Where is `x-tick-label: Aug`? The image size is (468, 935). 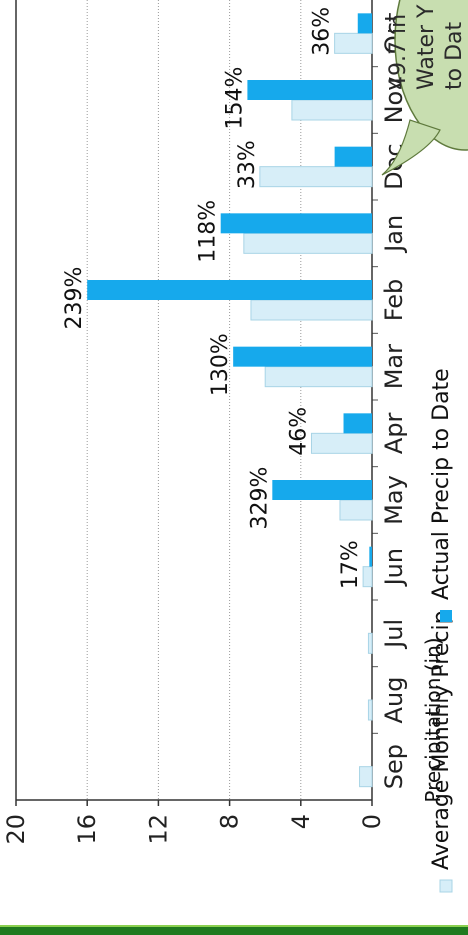
x-tick-label: Aug is located at coordinates (394, 700).